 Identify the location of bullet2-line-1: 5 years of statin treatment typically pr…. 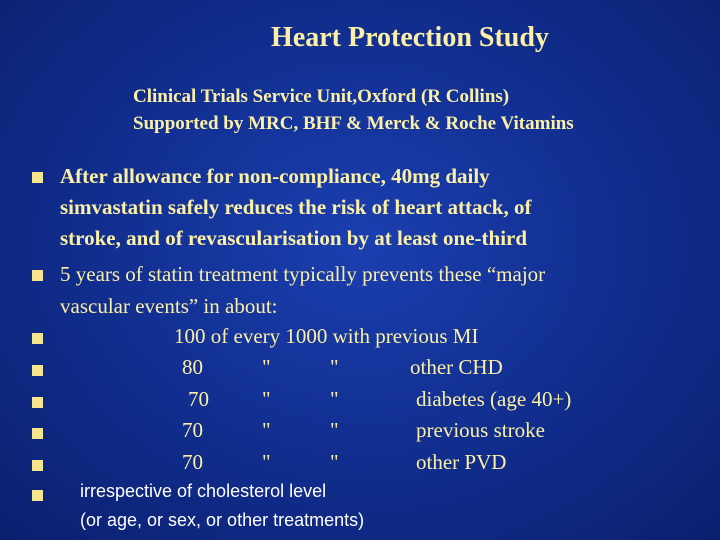
(303, 274).